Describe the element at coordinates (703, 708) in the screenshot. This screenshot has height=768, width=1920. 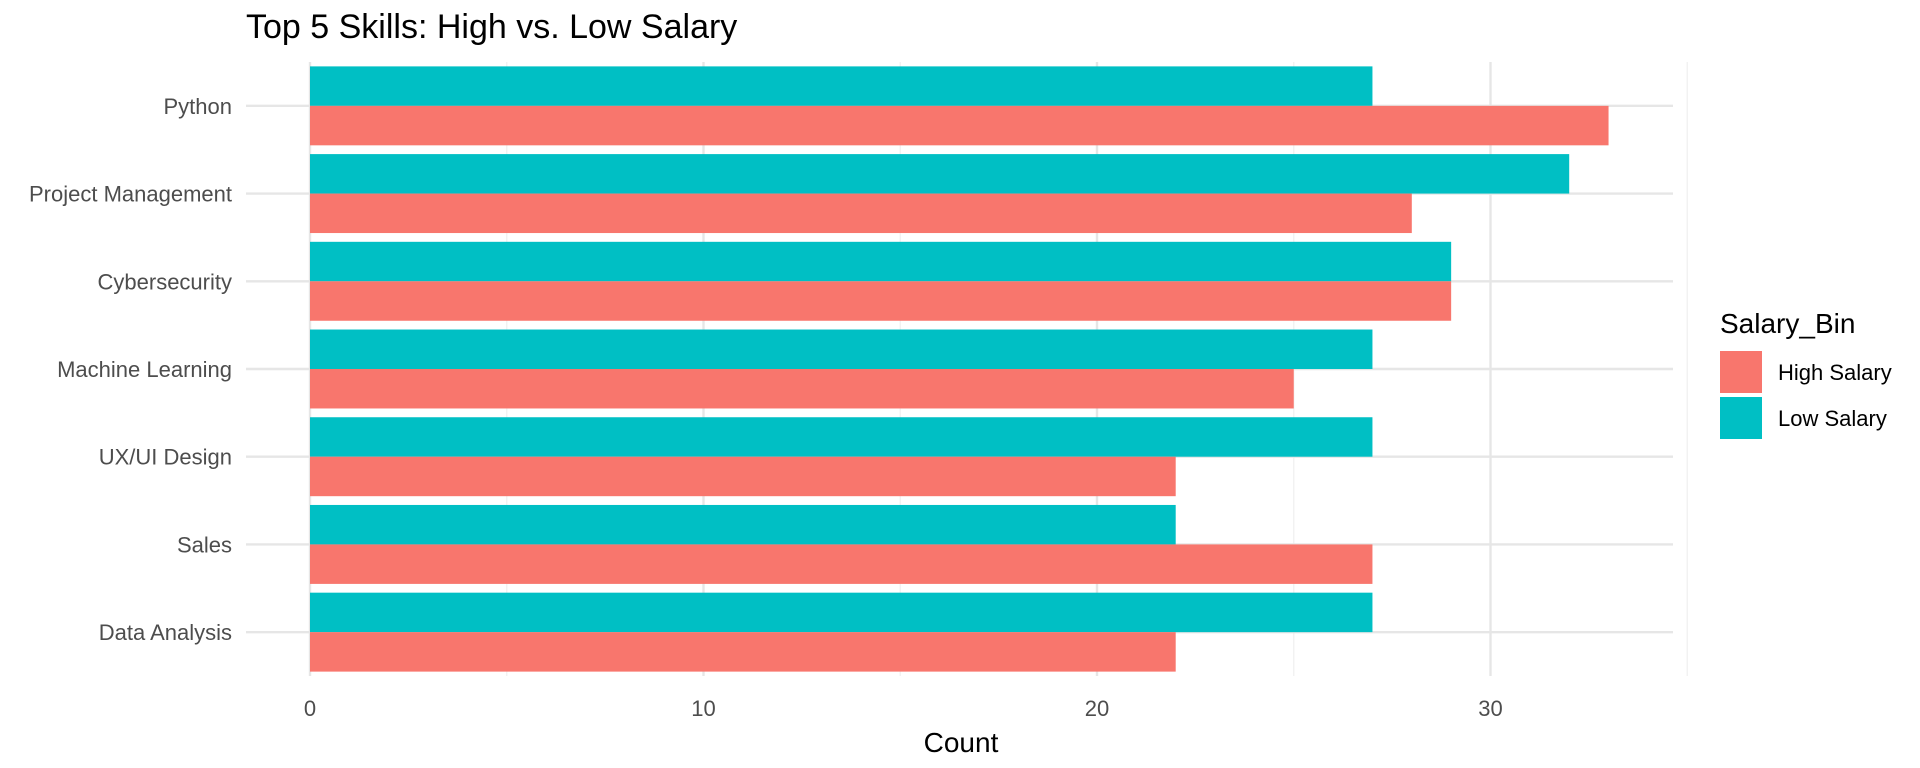
I see `x-axis-tick-label: 10` at that location.